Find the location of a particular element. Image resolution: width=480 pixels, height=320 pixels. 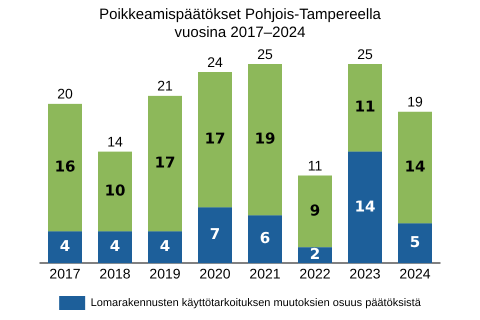

data-label: 6 is located at coordinates (265, 238).